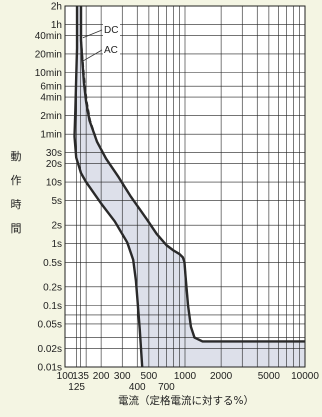 The height and width of the screenshot is (417, 322). What do you see at coordinates (54, 153) in the screenshot?
I see `y-tick-label: 30s` at bounding box center [54, 153].